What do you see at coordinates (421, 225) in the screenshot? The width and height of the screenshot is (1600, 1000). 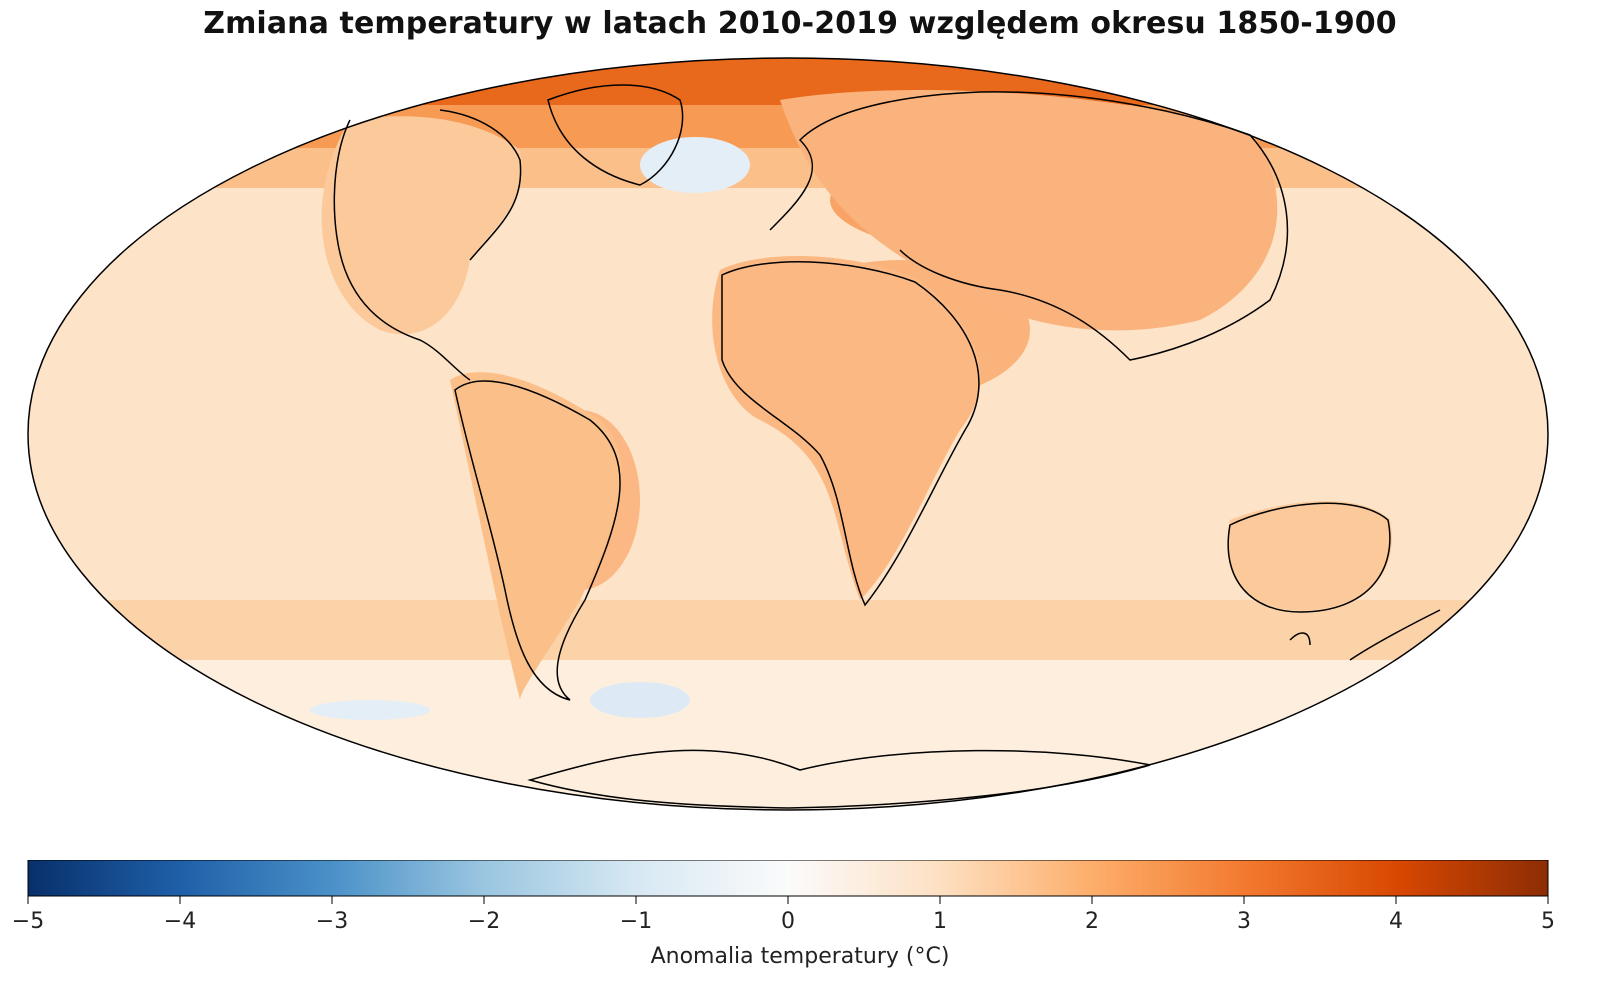 I see `north-america-land` at bounding box center [421, 225].